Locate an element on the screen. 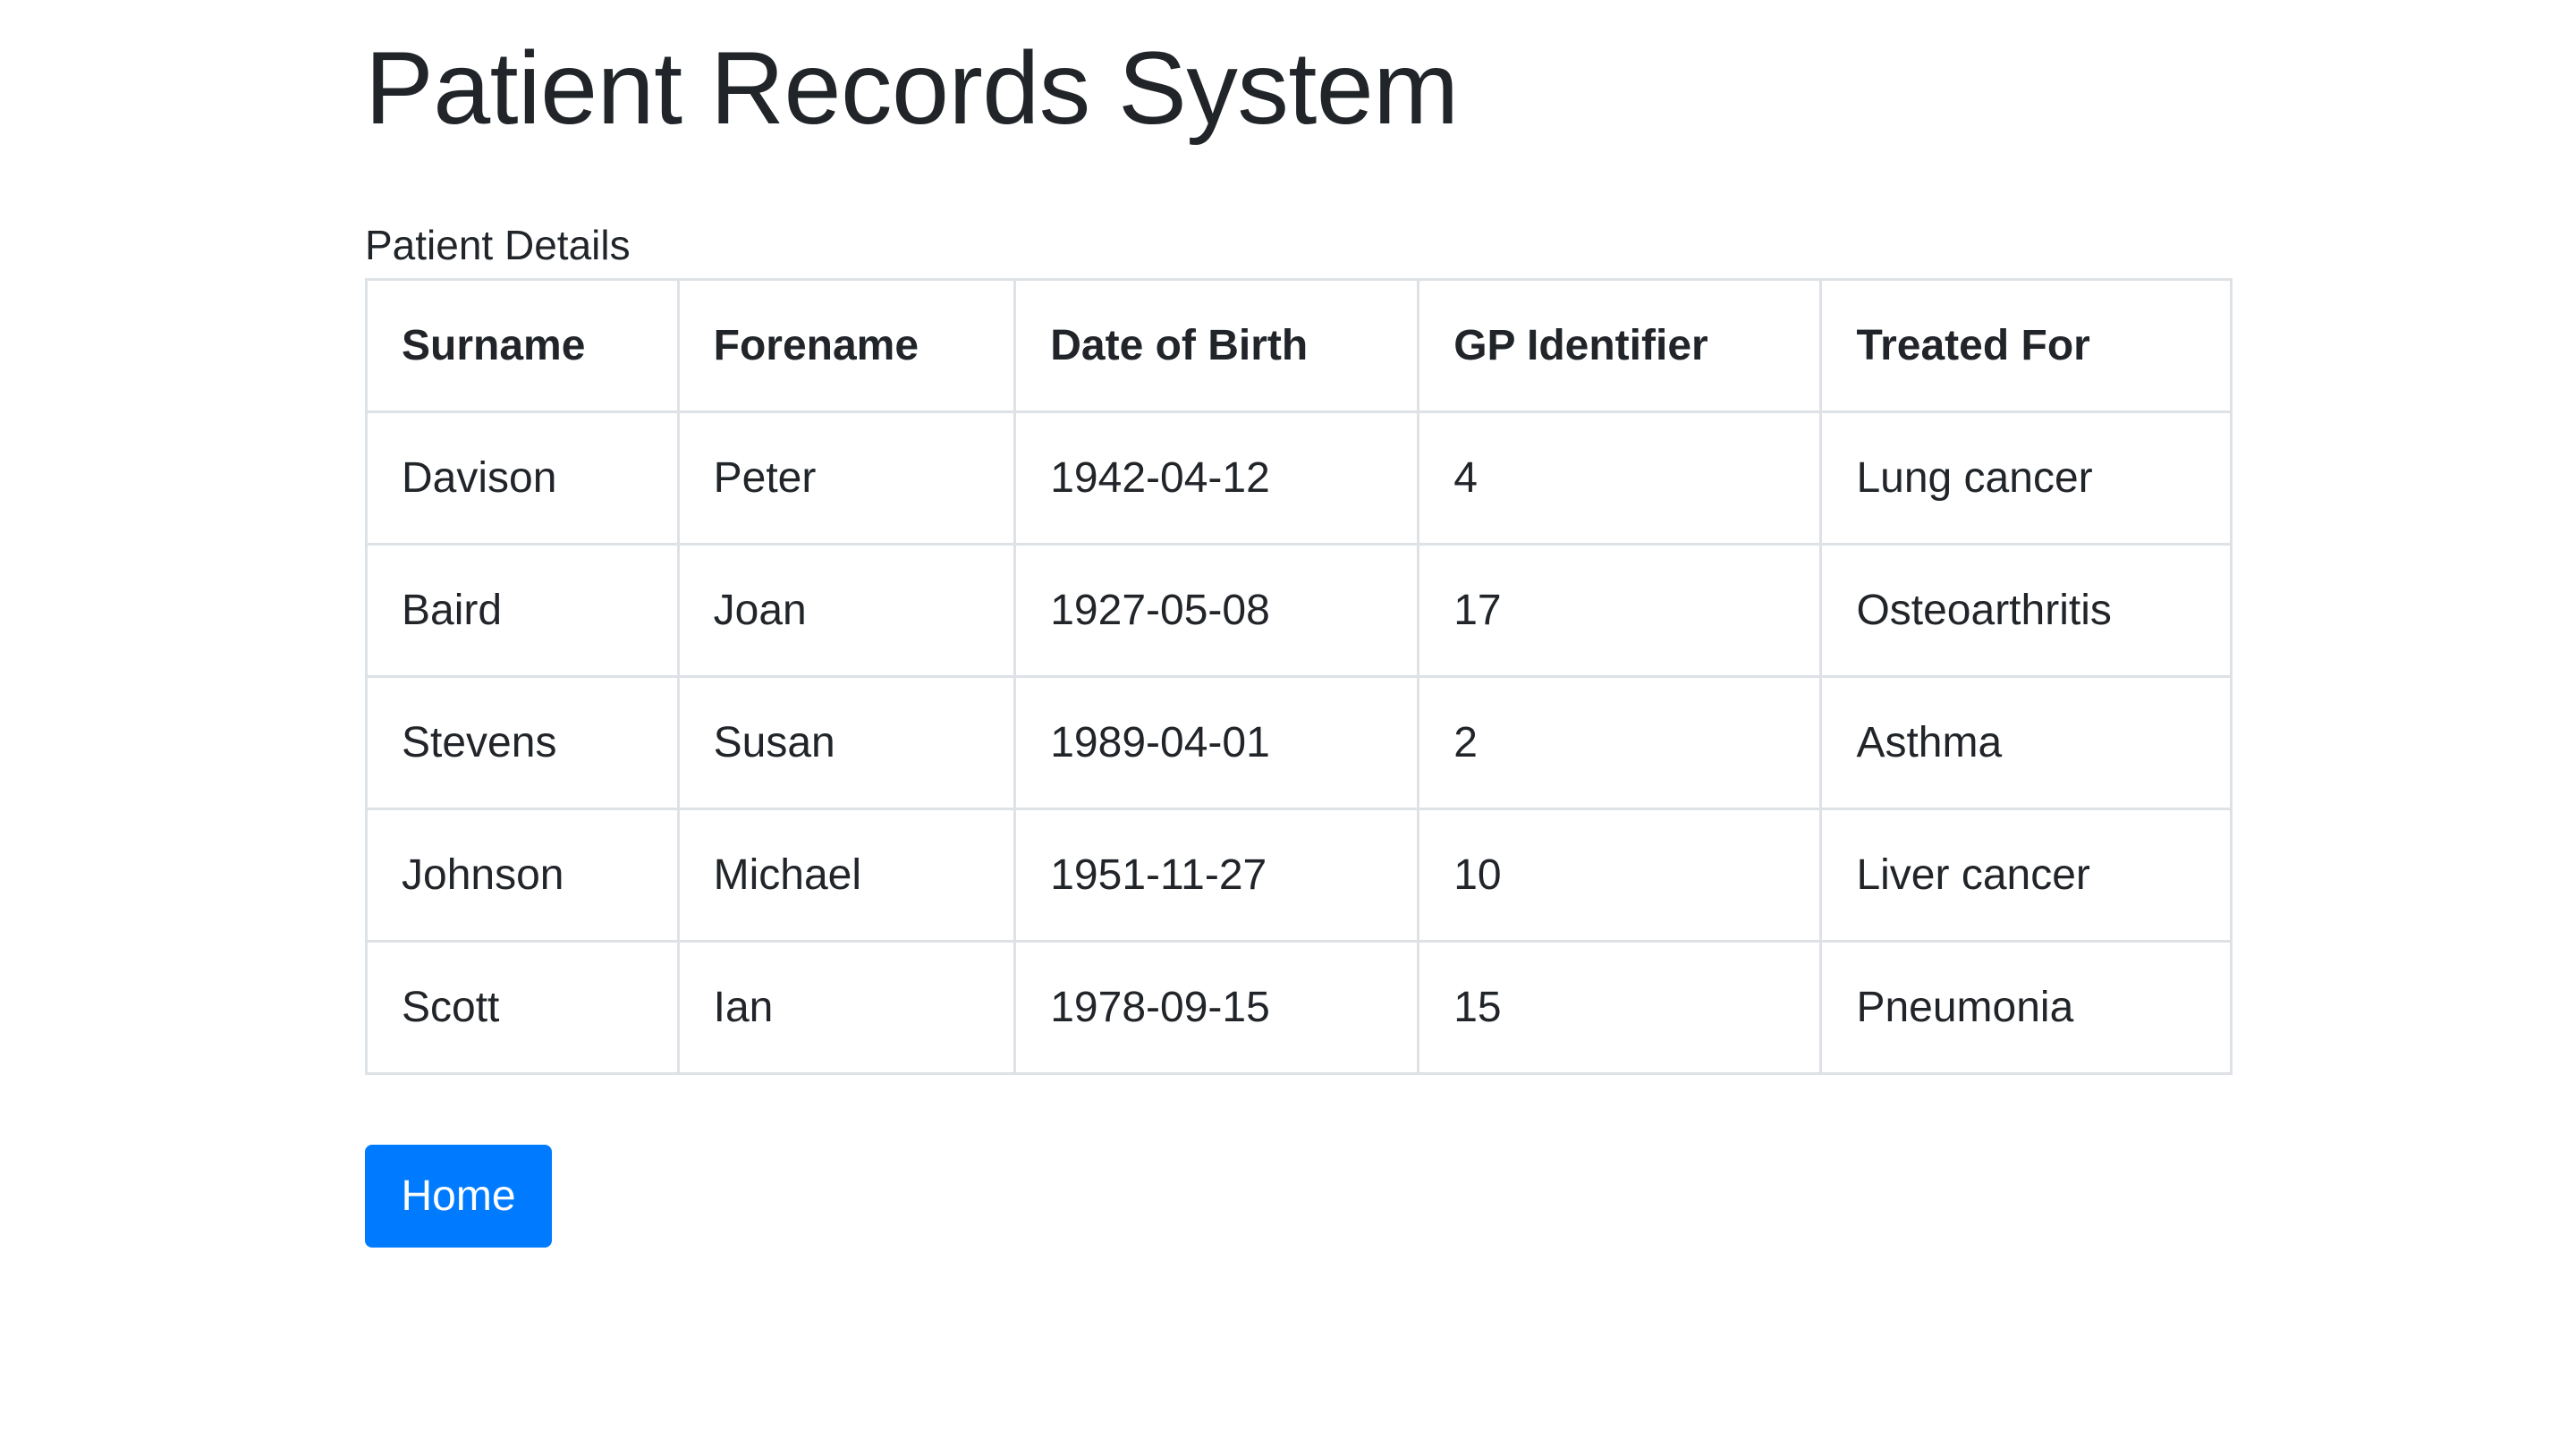  table-row: Baird Joan 1927-05-08 17 Osteoarthritis is located at coordinates (1299, 610).